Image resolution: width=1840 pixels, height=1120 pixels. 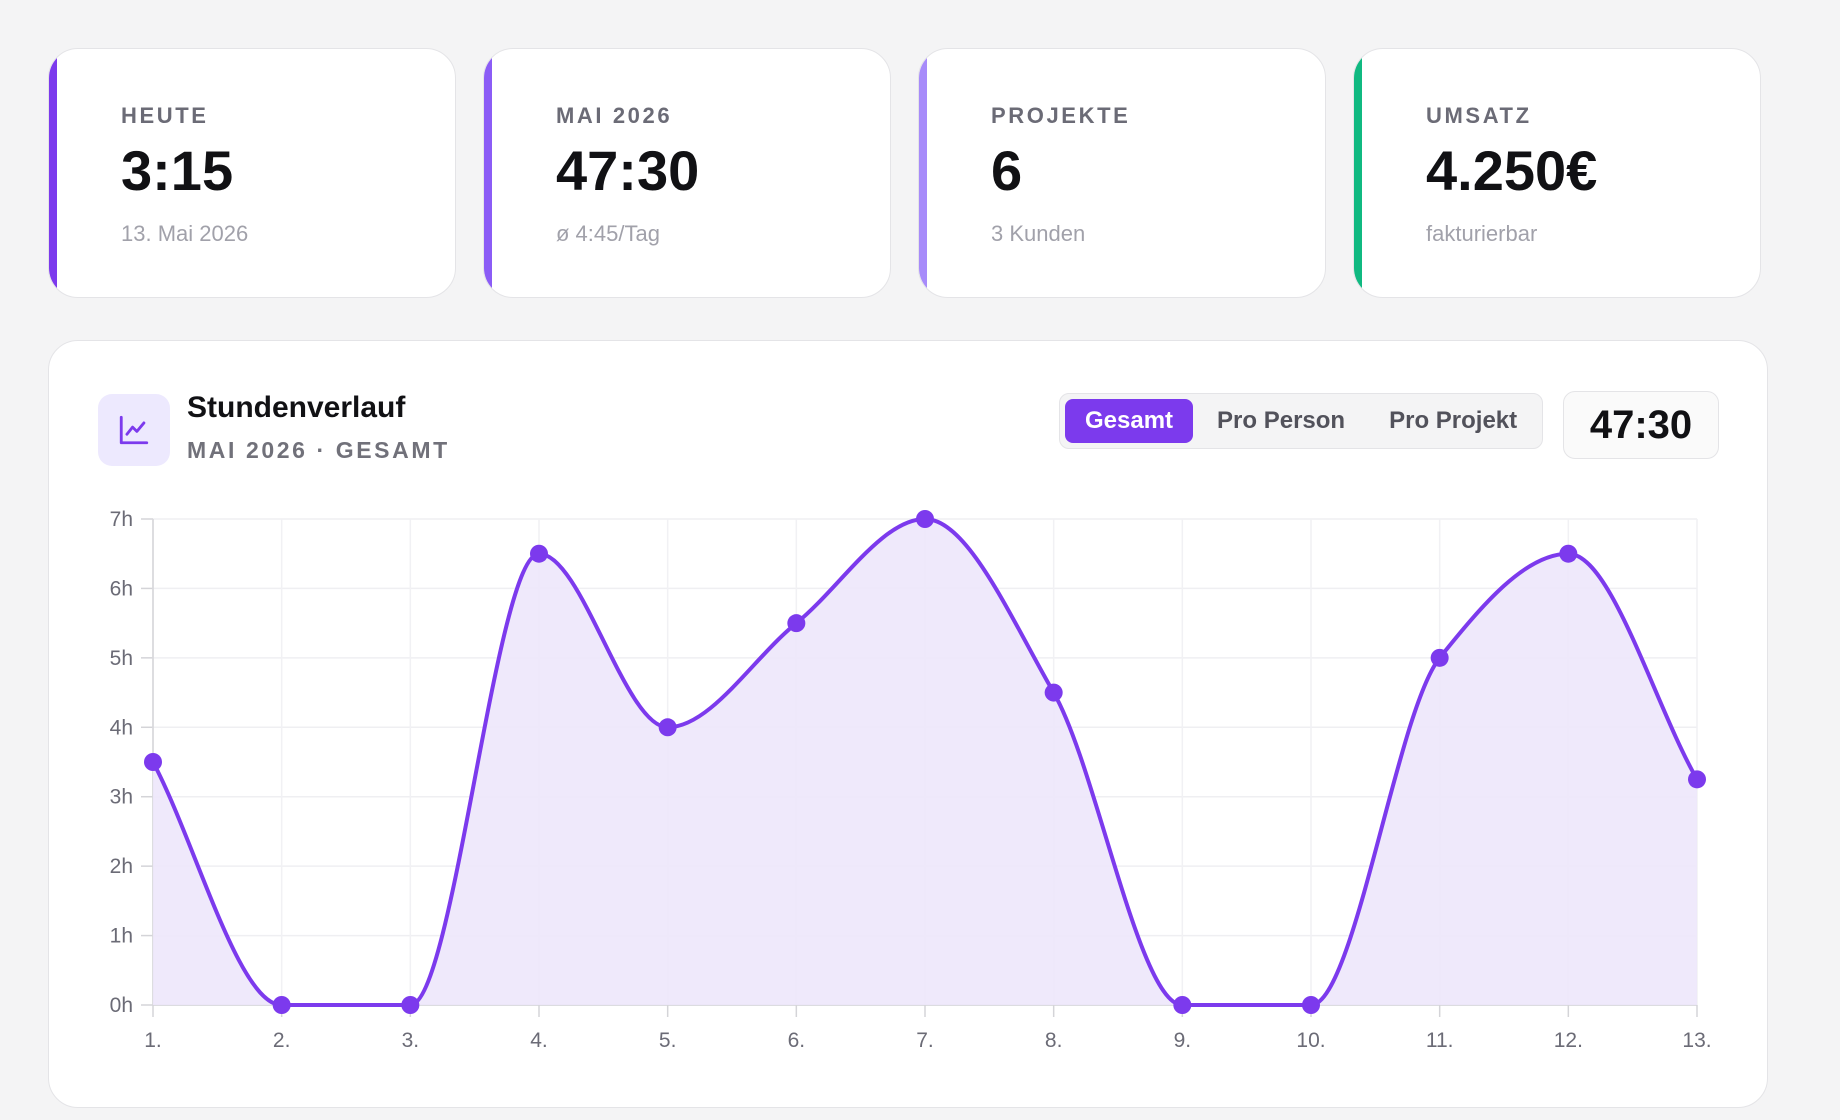 I want to click on x-tick-label: 6., so click(x=797, y=1040).